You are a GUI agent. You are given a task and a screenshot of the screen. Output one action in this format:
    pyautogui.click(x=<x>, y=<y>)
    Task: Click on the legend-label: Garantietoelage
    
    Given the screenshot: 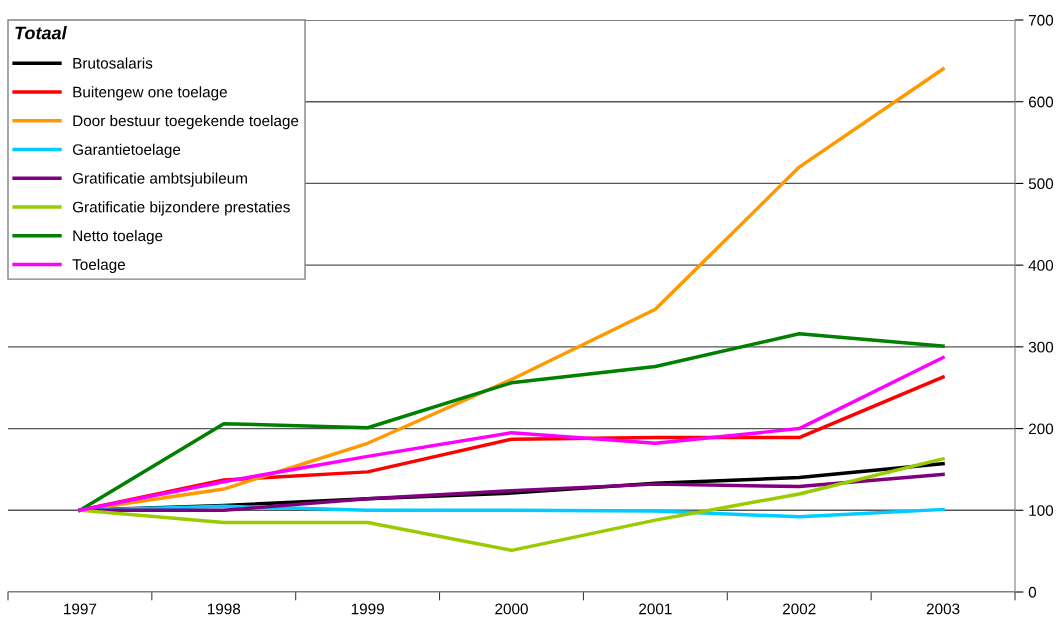 What is the action you would take?
    pyautogui.click(x=126, y=150)
    